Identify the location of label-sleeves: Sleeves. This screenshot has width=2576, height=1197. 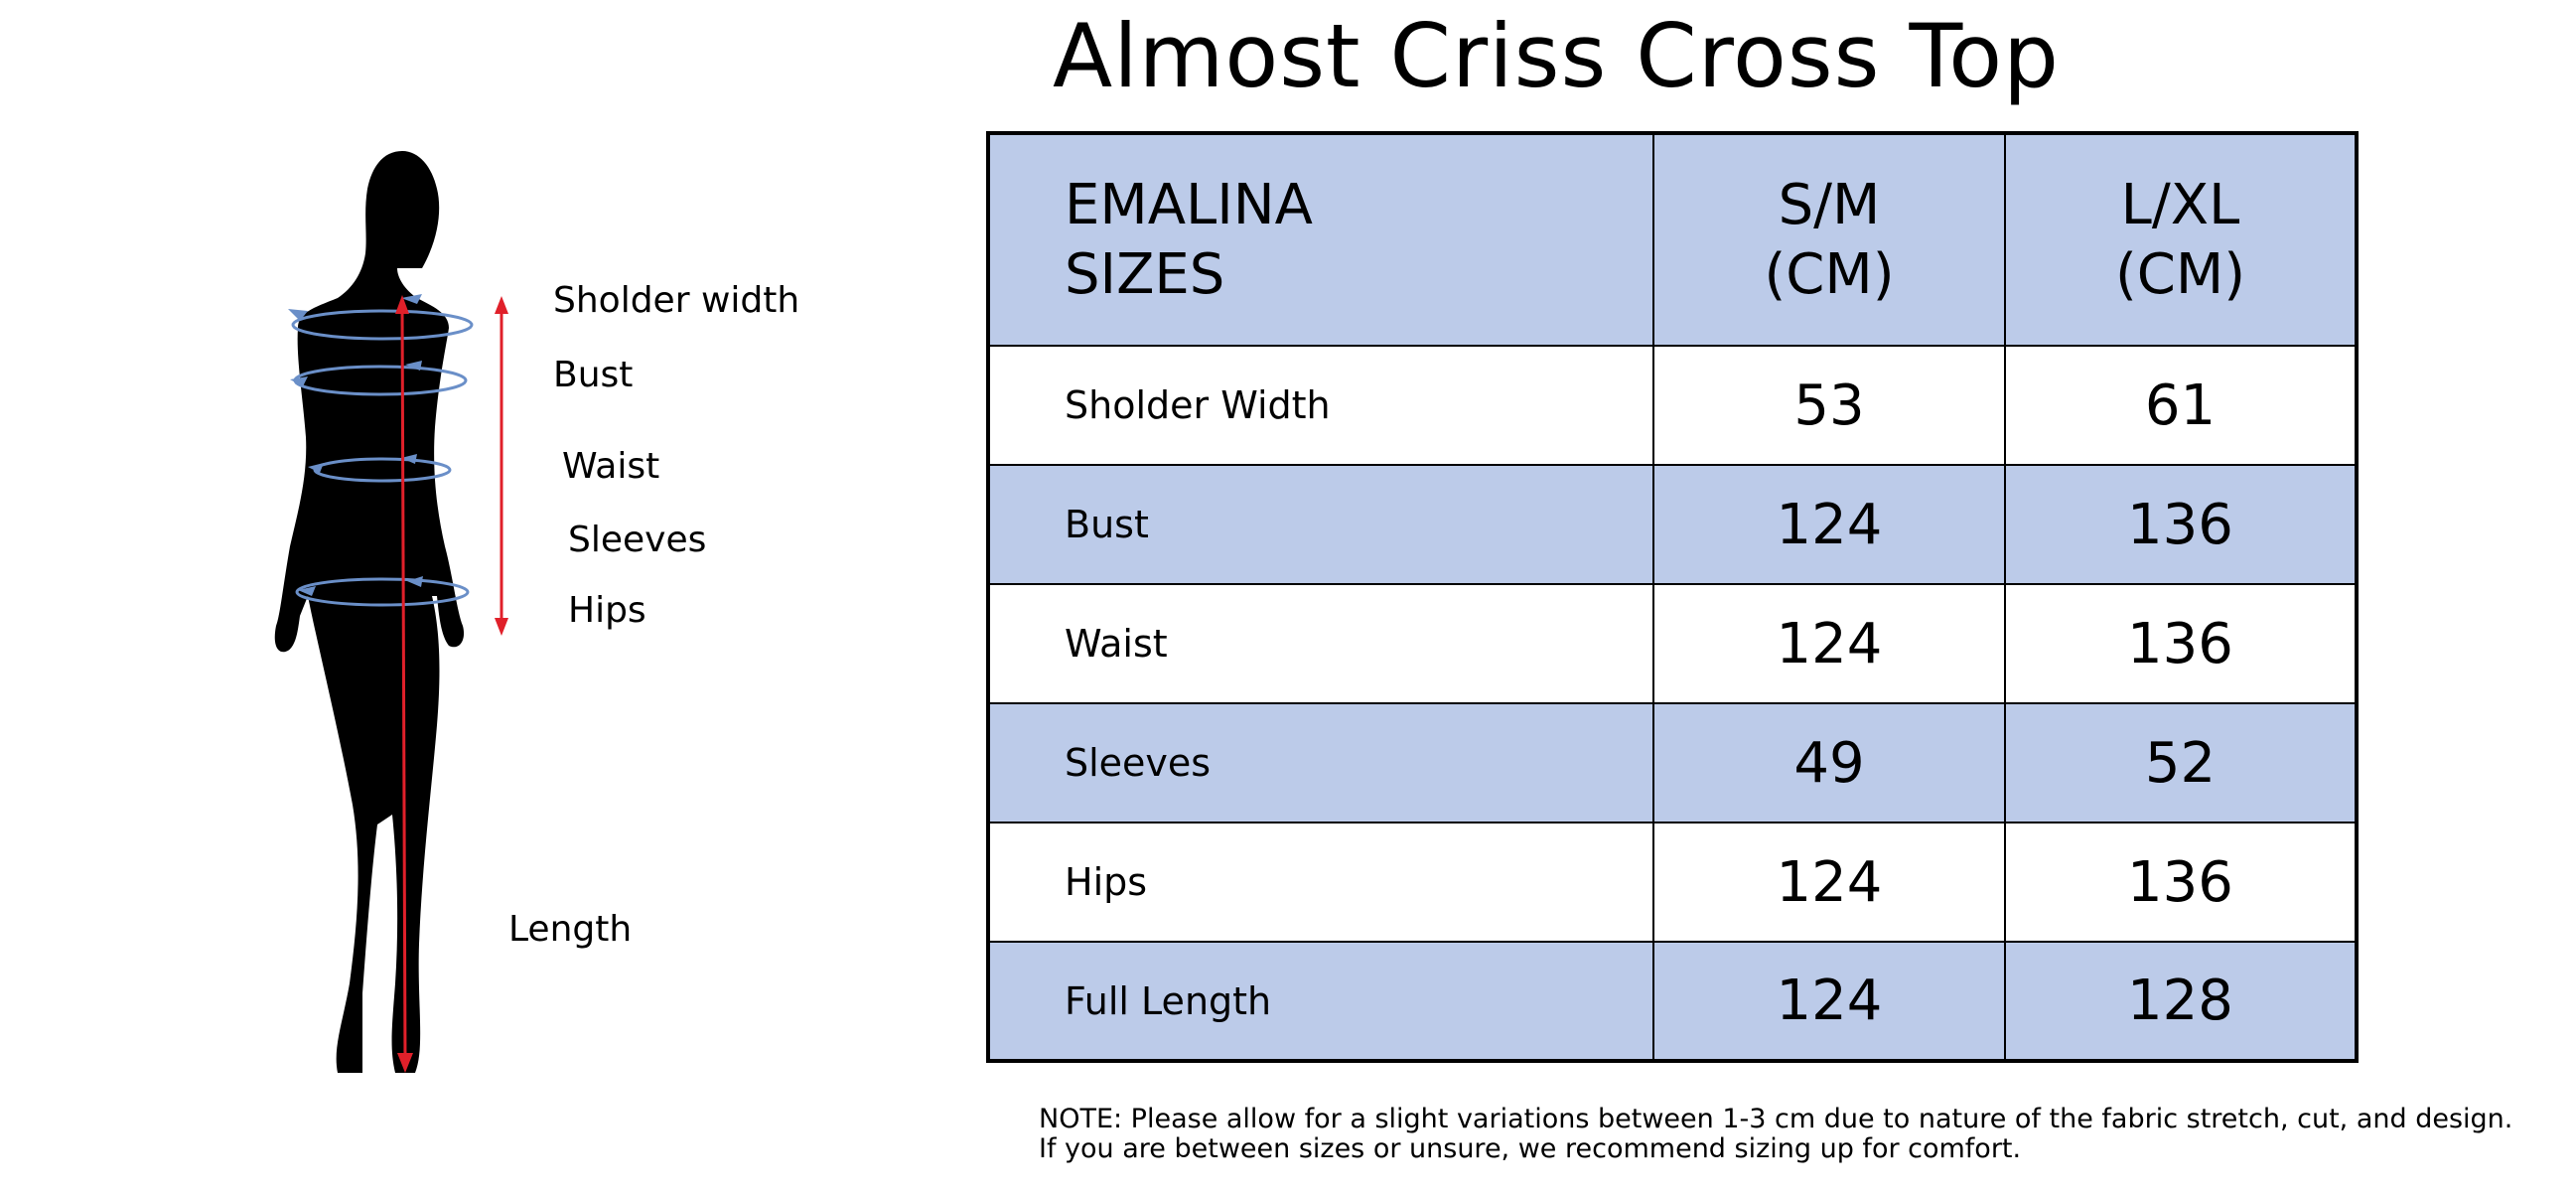
(637, 540).